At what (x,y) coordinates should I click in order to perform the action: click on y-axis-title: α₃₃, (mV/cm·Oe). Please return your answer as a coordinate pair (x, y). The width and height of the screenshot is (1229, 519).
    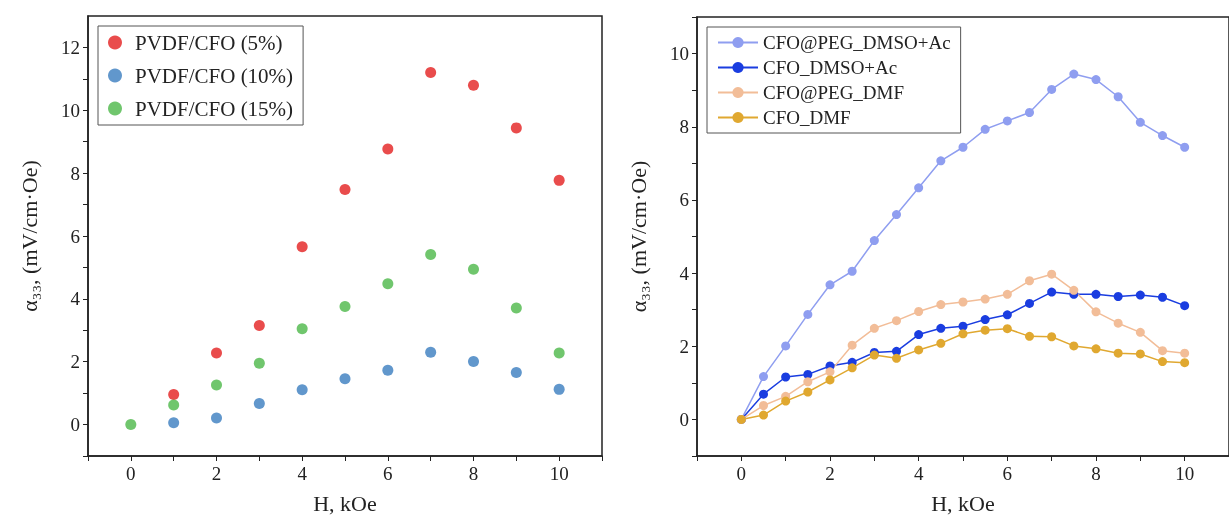
    Looking at the image, I should click on (29, 236).